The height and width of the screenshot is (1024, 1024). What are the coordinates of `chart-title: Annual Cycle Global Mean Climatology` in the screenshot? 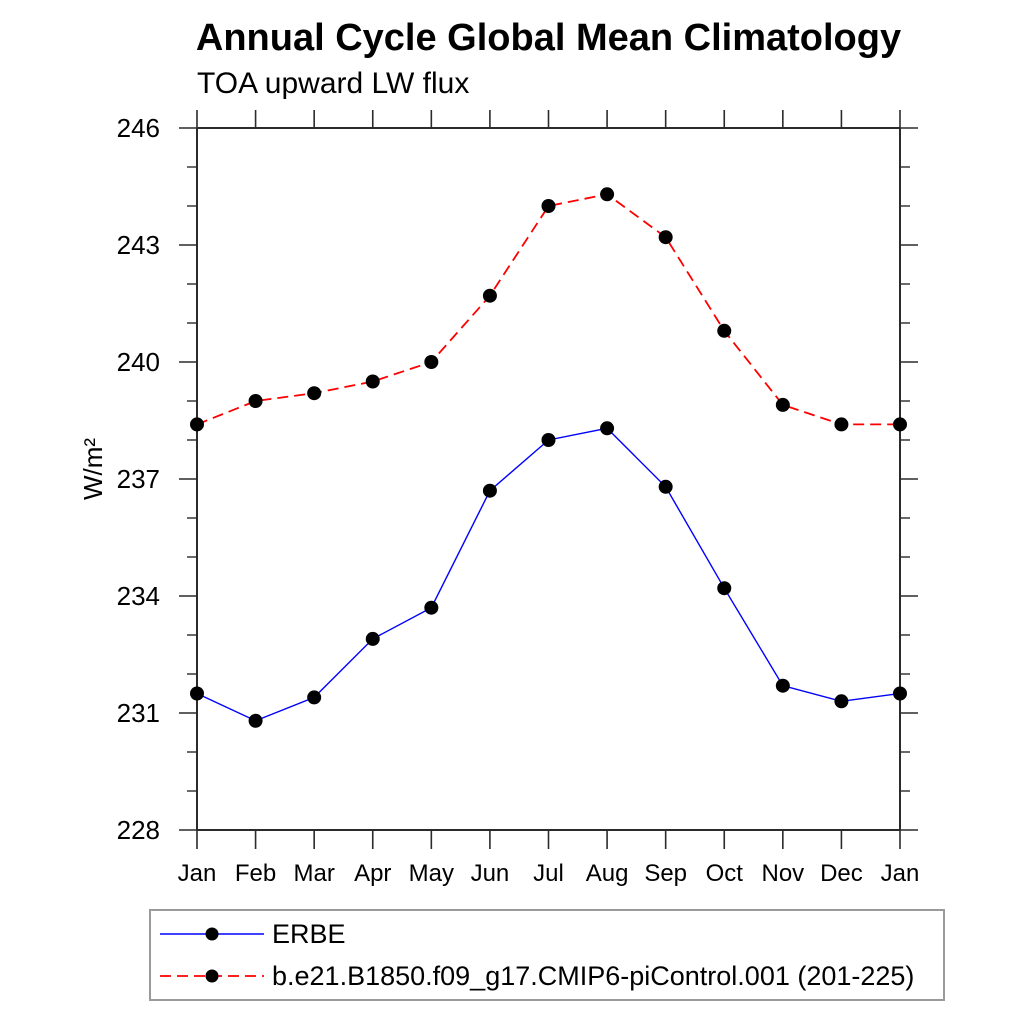 It's located at (548, 38).